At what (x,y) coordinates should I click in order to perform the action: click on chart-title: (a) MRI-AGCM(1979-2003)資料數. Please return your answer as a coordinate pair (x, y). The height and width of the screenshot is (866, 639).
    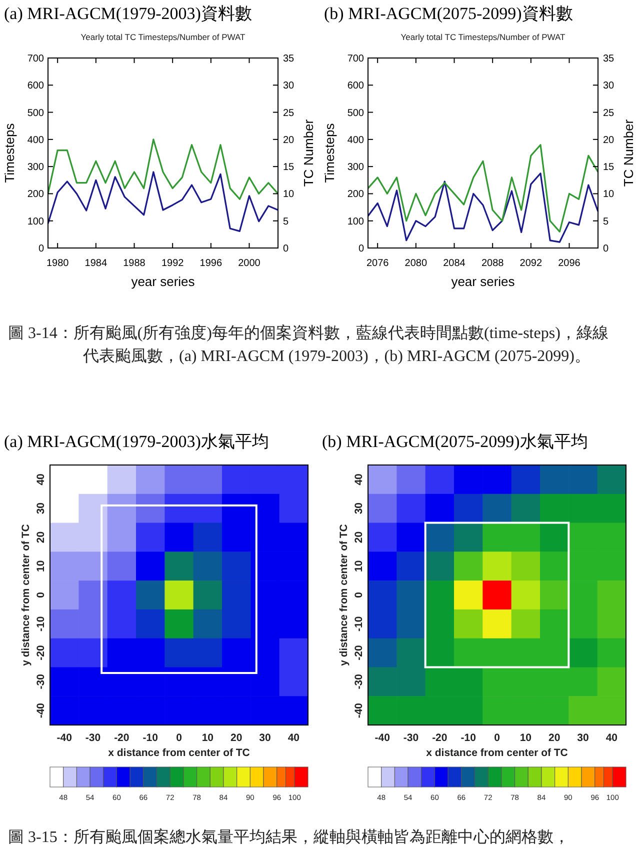
    Looking at the image, I should click on (128, 14).